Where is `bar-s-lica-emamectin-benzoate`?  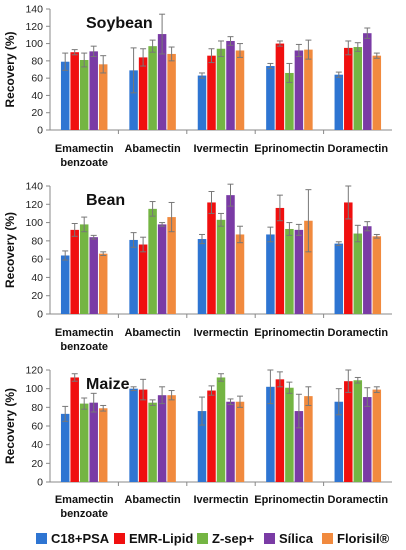 bar-s-lica-emamectin-benzoate is located at coordinates (93, 275).